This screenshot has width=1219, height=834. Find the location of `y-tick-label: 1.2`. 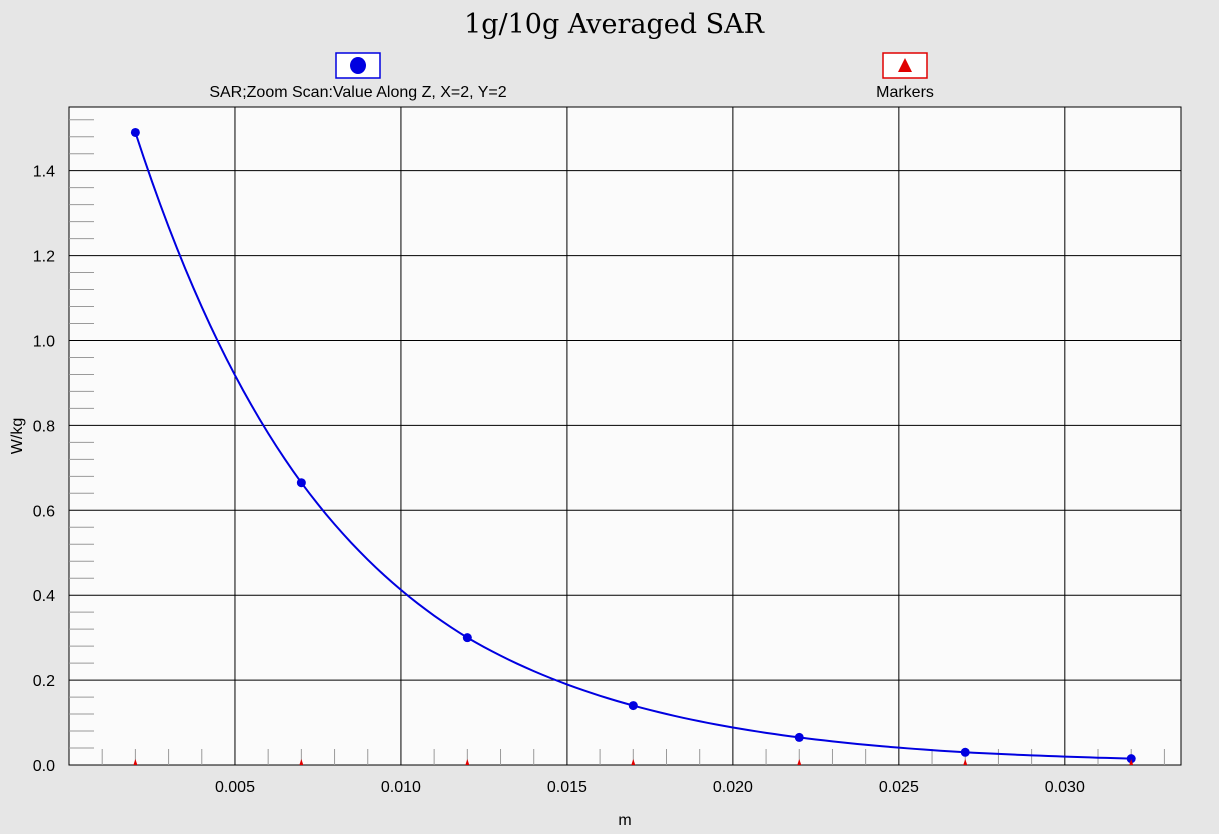

y-tick-label: 1.2 is located at coordinates (44, 257).